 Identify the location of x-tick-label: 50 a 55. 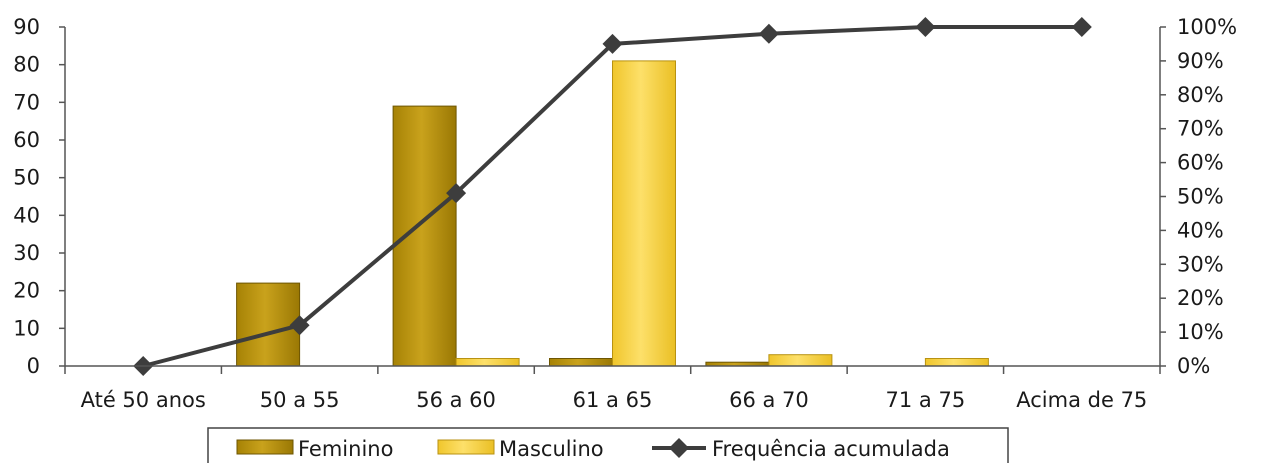
(300, 400).